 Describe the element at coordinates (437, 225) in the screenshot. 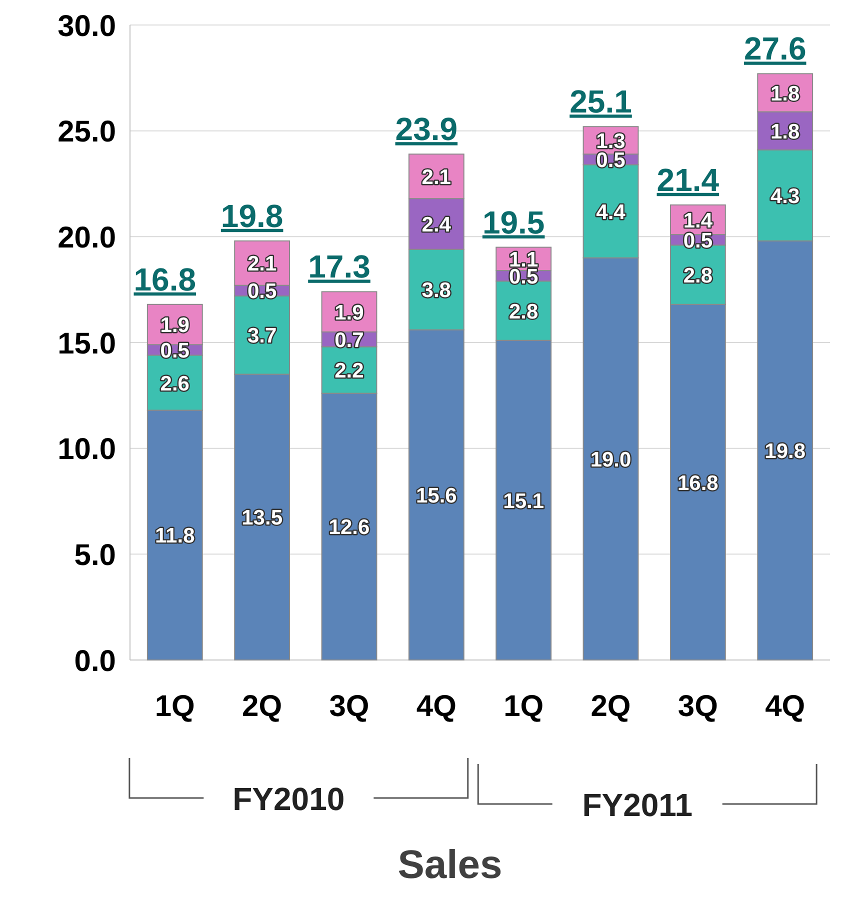

I see `data-label: 2.4` at that location.